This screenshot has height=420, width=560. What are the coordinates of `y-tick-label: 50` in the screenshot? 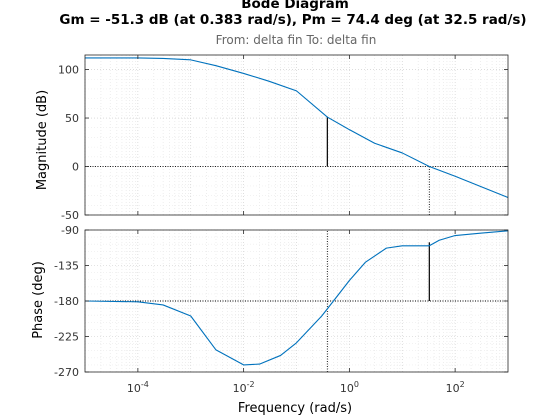 It's located at (72, 118).